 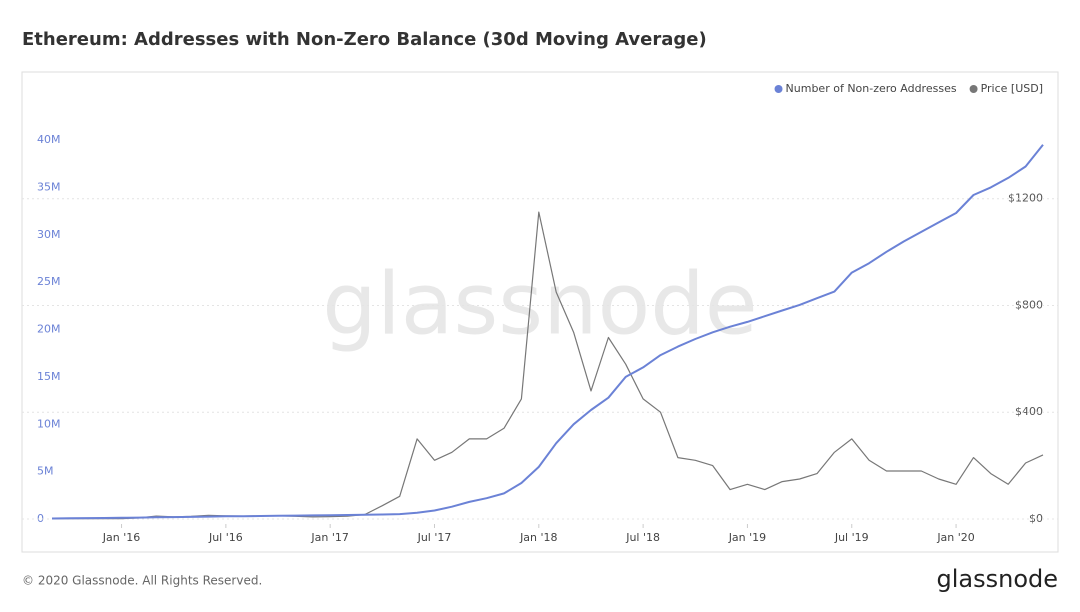 I want to click on y-tick-label: 10M, so click(x=49, y=423).